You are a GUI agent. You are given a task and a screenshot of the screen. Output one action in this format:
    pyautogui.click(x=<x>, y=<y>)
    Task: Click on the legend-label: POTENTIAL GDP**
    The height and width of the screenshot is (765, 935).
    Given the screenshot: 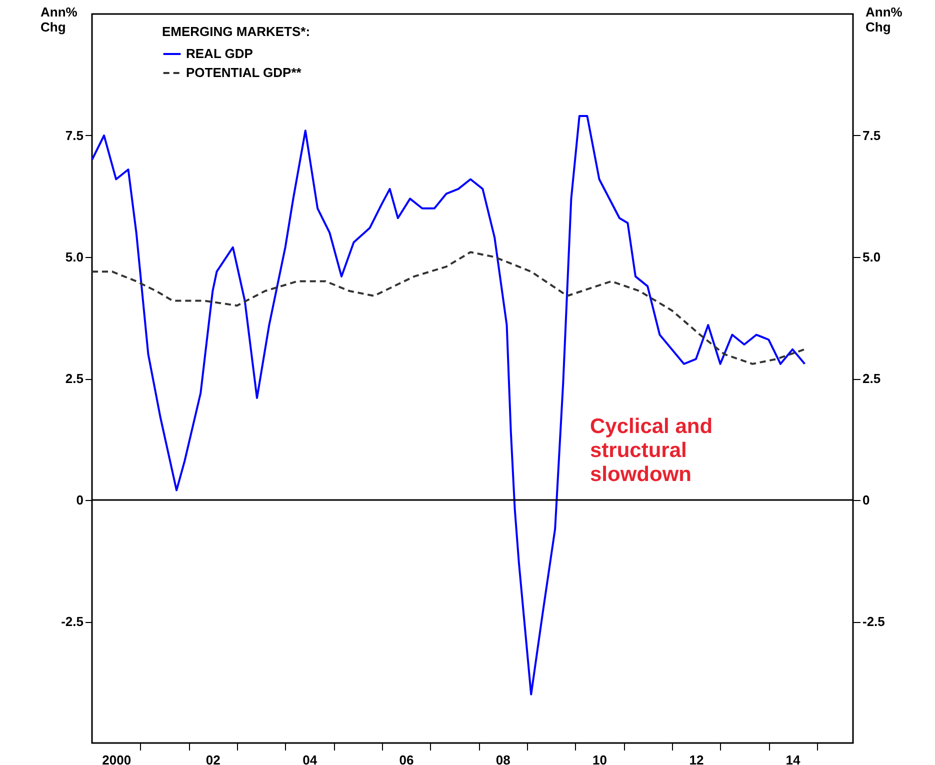 What is the action you would take?
    pyautogui.click(x=244, y=72)
    